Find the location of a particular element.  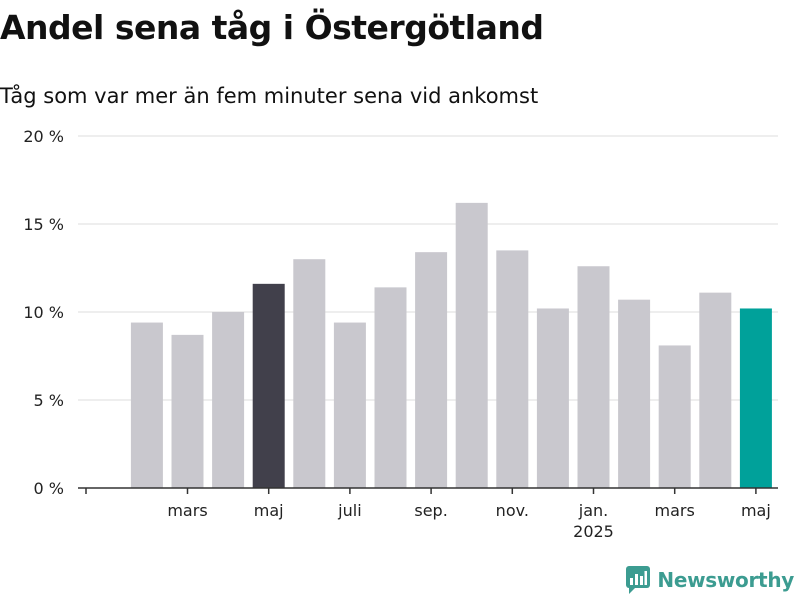

x-tick-year-label: 2025 is located at coordinates (593, 531).